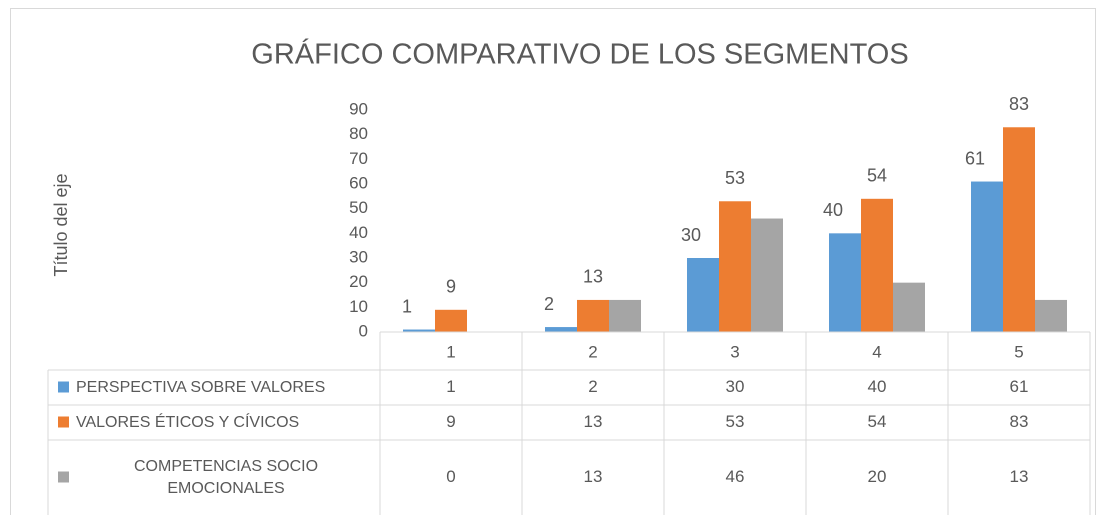  What do you see at coordinates (226, 477) in the screenshot?
I see `legend-text: COMPETENCIAS SOCIO EMOCIONALES` at bounding box center [226, 477].